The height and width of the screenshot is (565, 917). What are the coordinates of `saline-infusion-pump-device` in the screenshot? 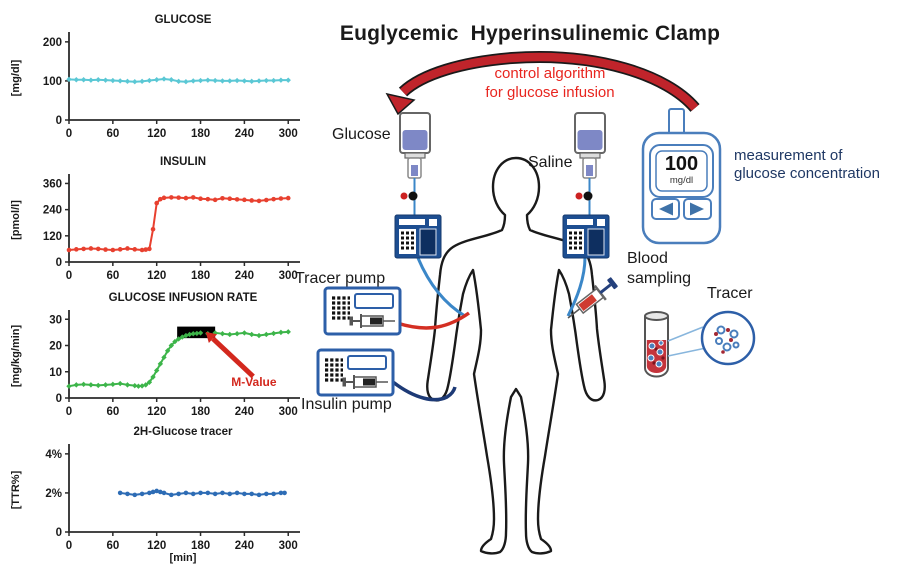 It's located at (586, 236).